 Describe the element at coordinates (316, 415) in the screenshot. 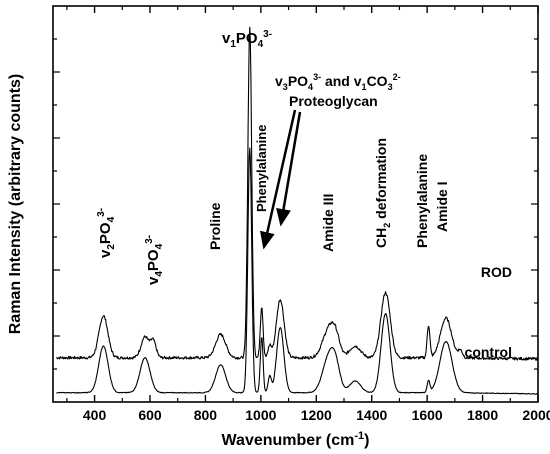

I see `x-tick-label: 1200` at that location.